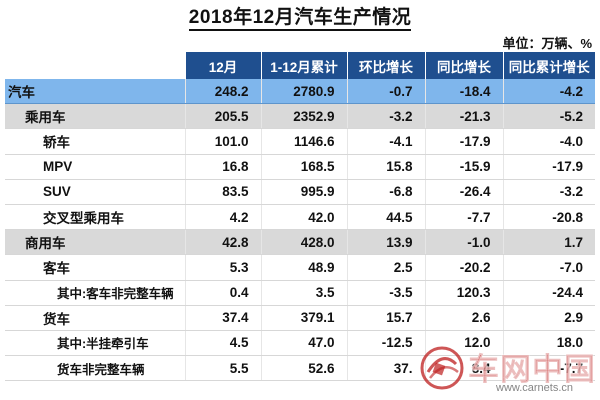 This screenshot has height=400, width=600. I want to click on value-cell: 44.5, so click(385, 217).